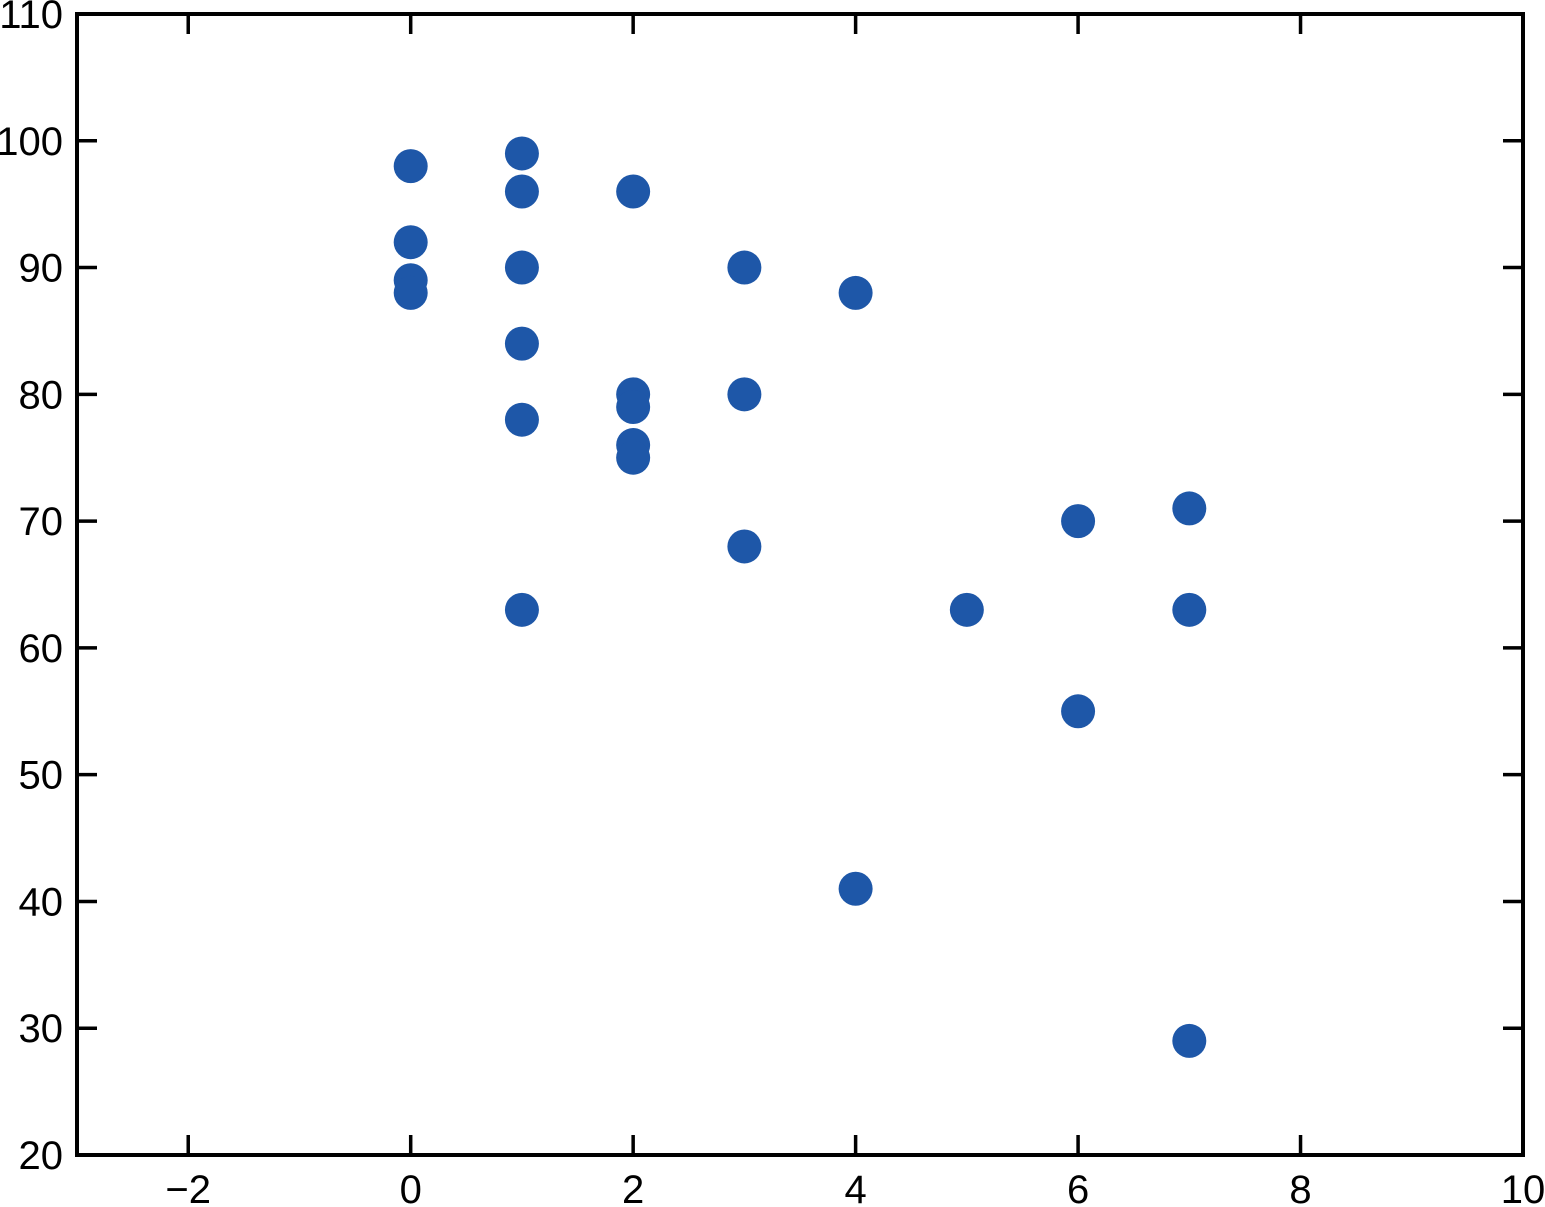 This screenshot has height=1207, width=1545. What do you see at coordinates (633, 1187) in the screenshot?
I see `x-tick-label: 2` at bounding box center [633, 1187].